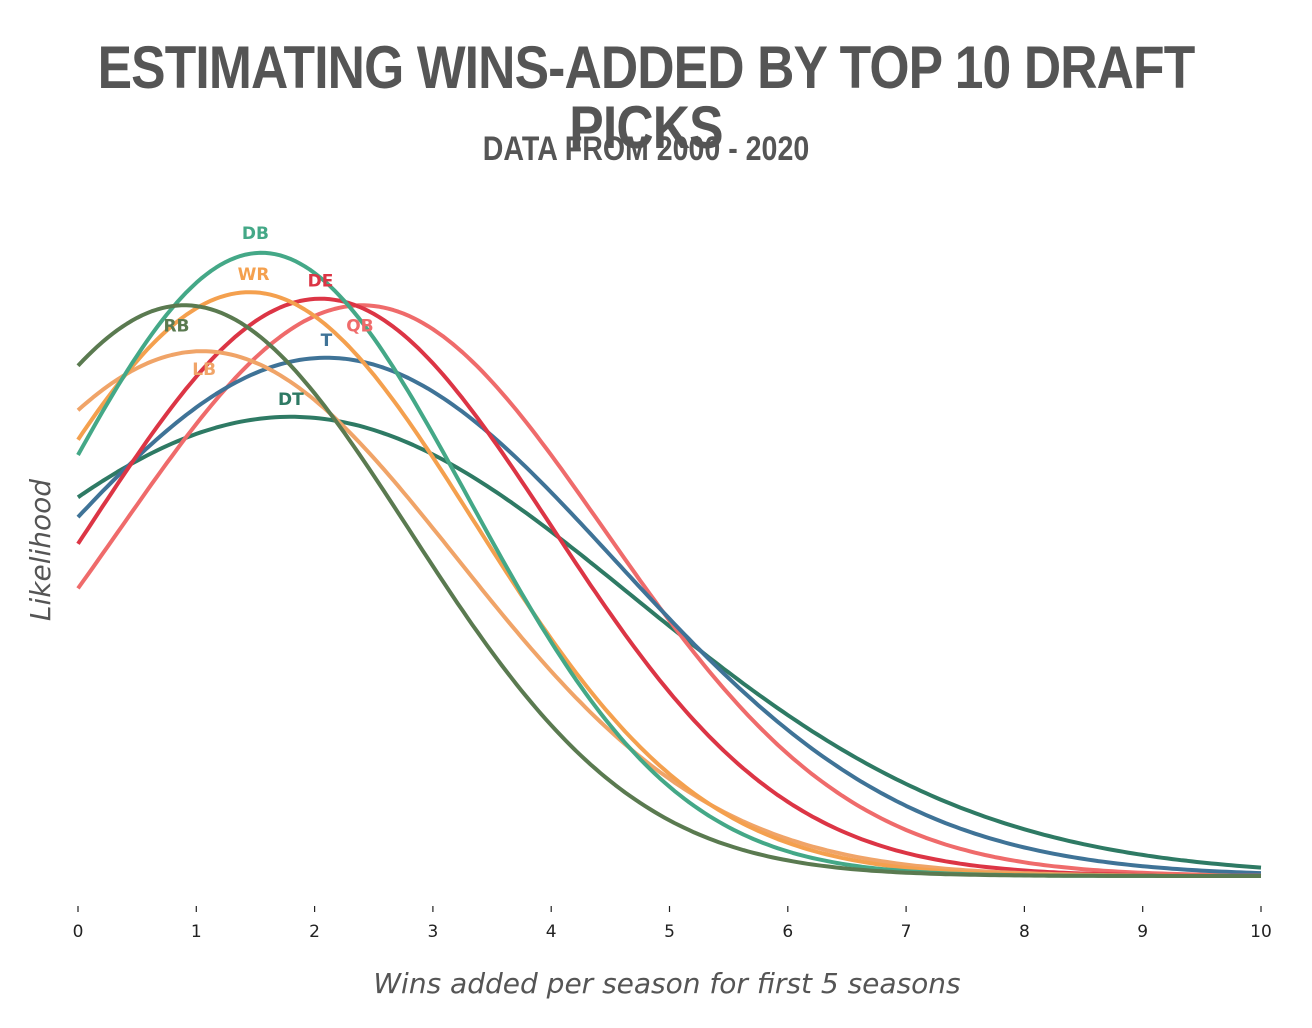 This screenshot has height=1028, width=1312. I want to click on x-tick-label: 2, so click(314, 932).